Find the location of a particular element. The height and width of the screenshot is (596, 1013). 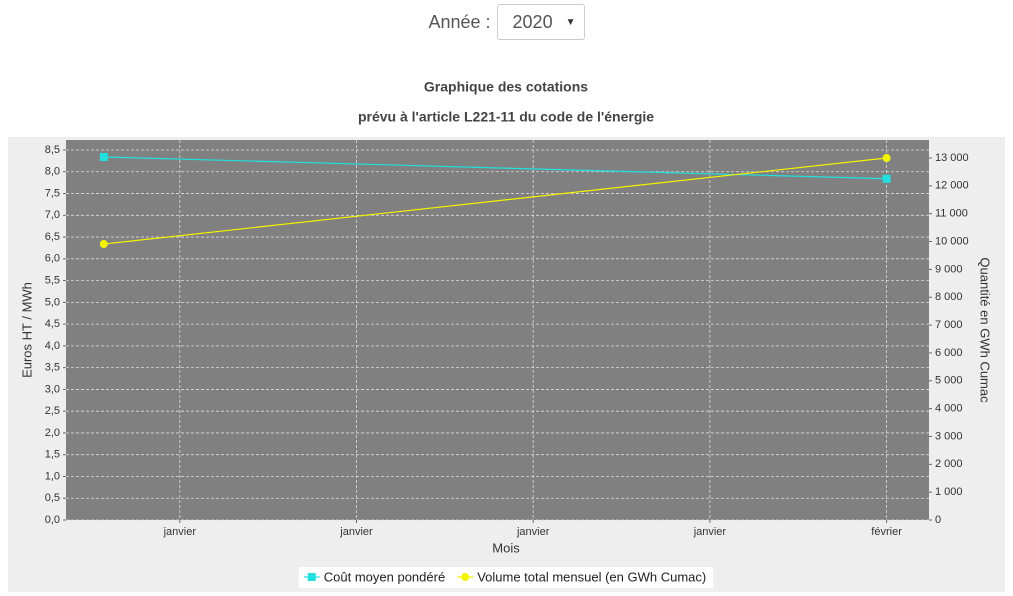

y-tick-label: 1,5 is located at coordinates (52, 455).